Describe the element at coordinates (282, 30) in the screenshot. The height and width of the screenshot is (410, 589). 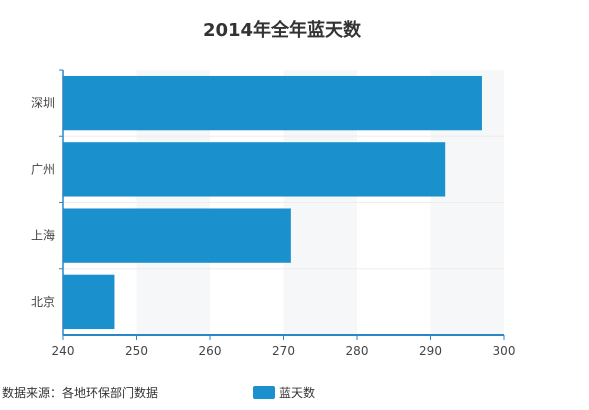
I see `chart-title: 2014年全年蓝天数` at that location.